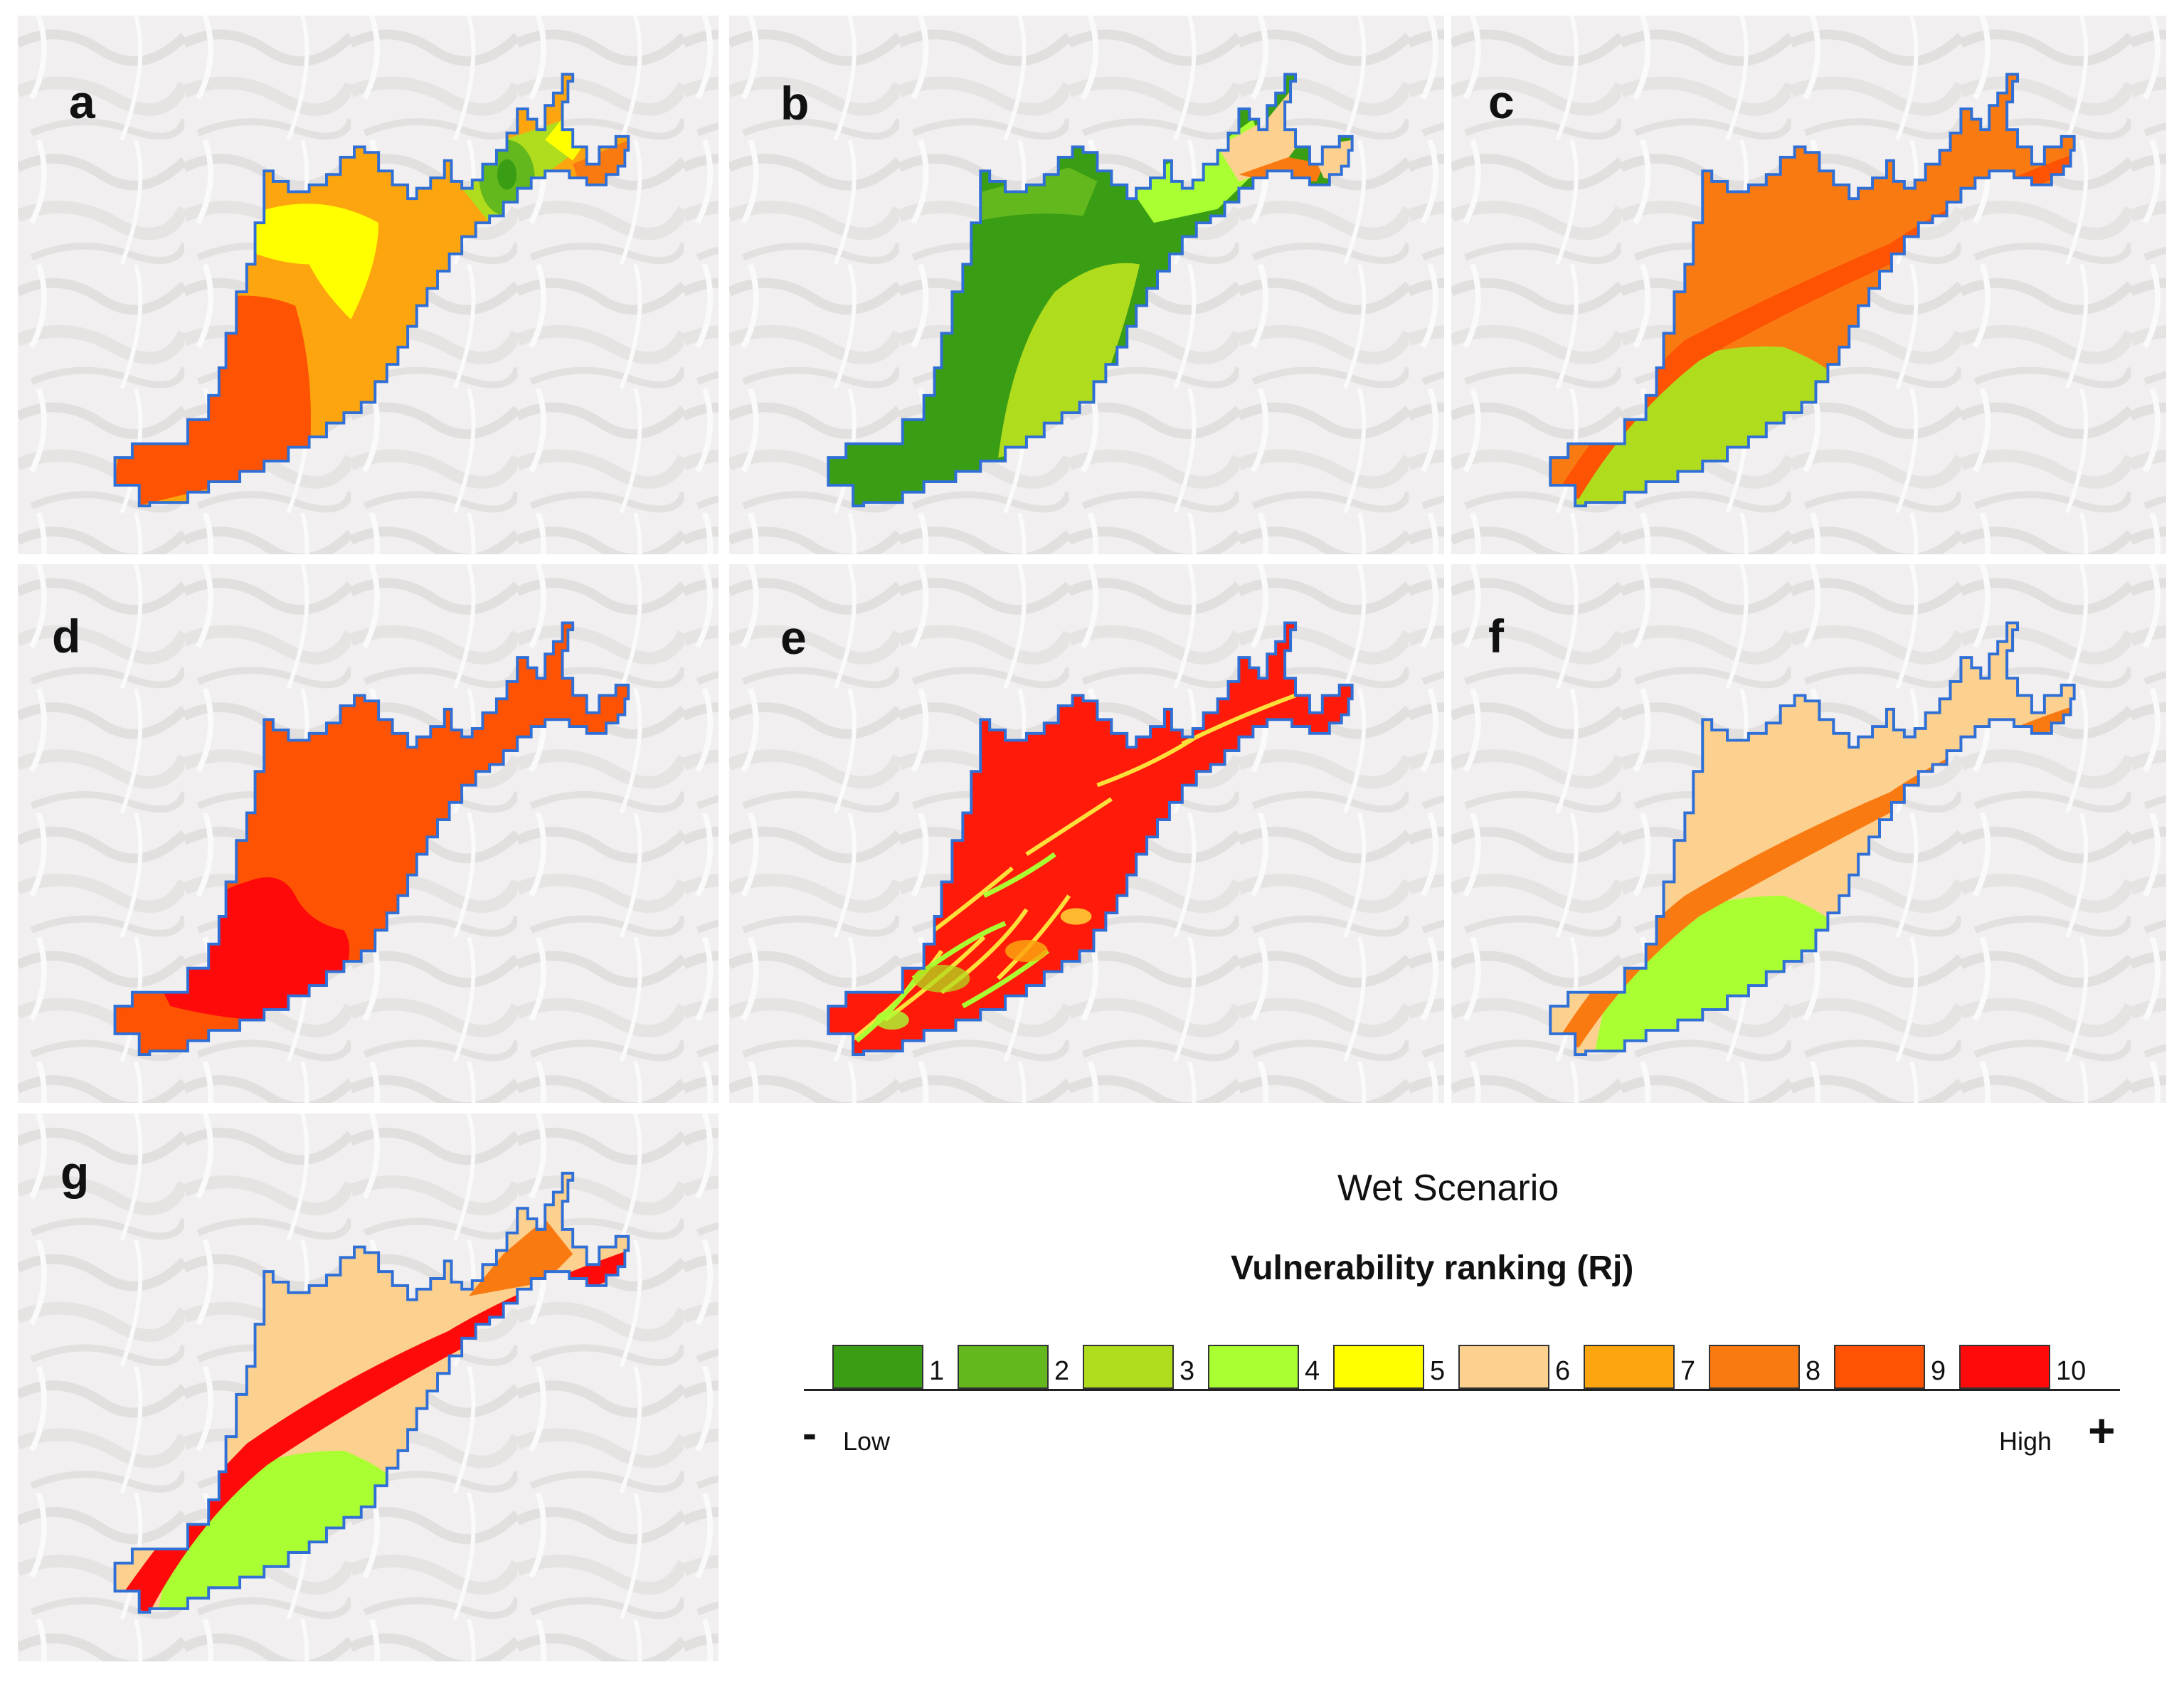 The width and height of the screenshot is (2184, 1687). I want to click on panel-label-e: e, so click(793, 637).